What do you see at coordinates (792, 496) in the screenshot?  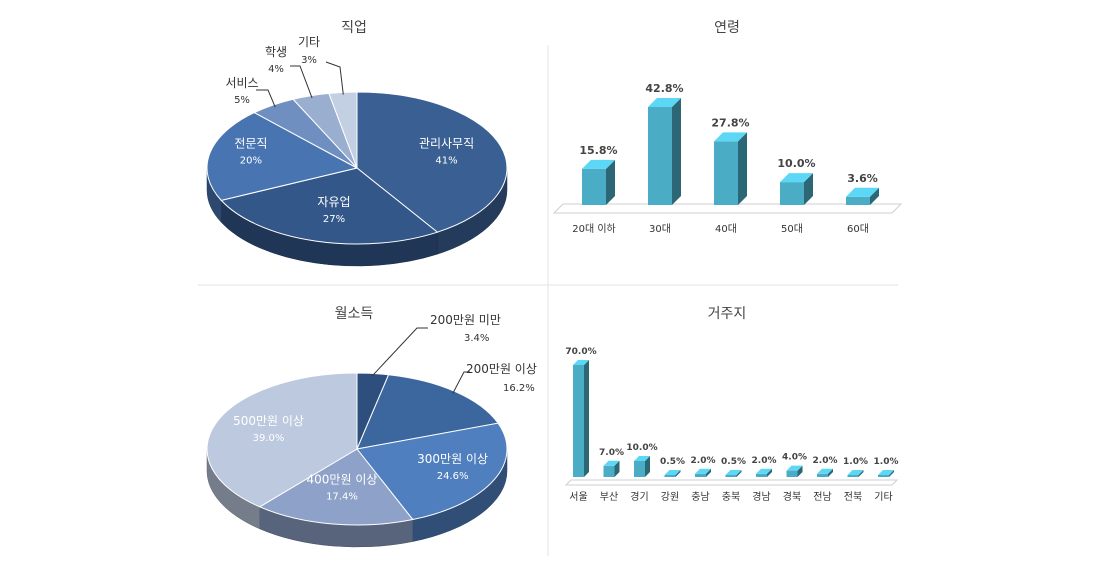 I see `category-label: 경북` at bounding box center [792, 496].